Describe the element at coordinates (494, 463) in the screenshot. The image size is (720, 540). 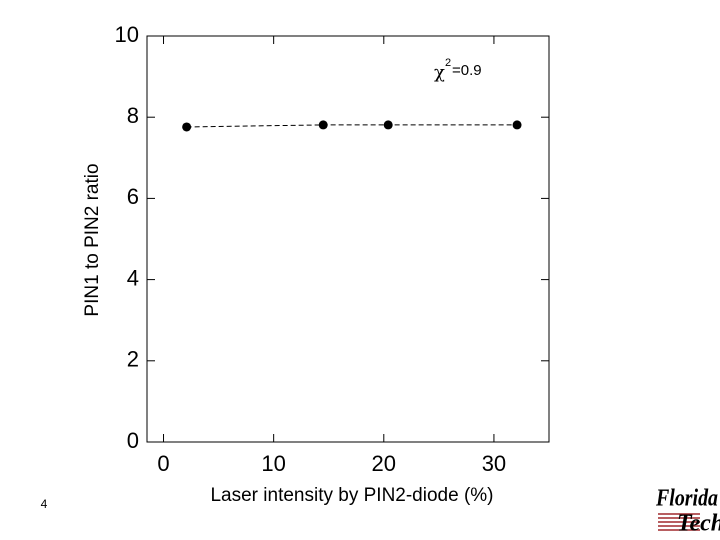
I see `x-tick-label: 30` at that location.